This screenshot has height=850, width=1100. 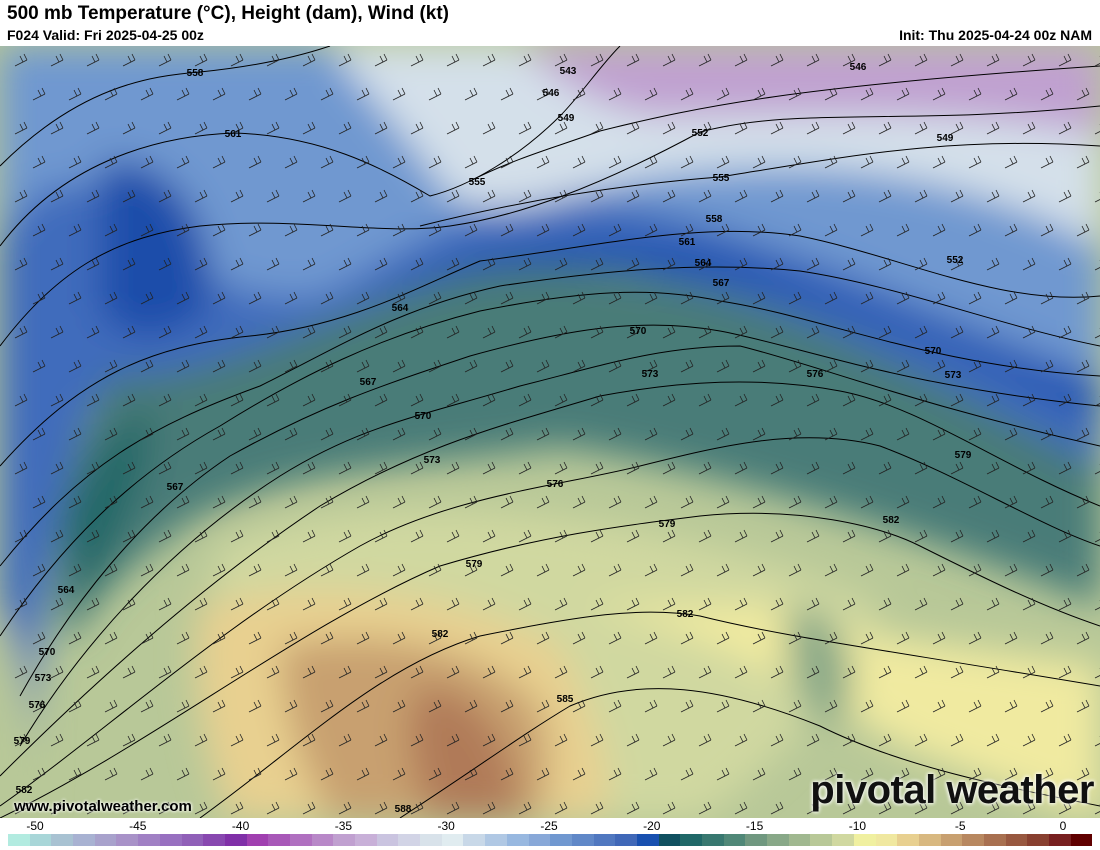 I want to click on colorbar-tick-label: -10, so click(x=857, y=826).